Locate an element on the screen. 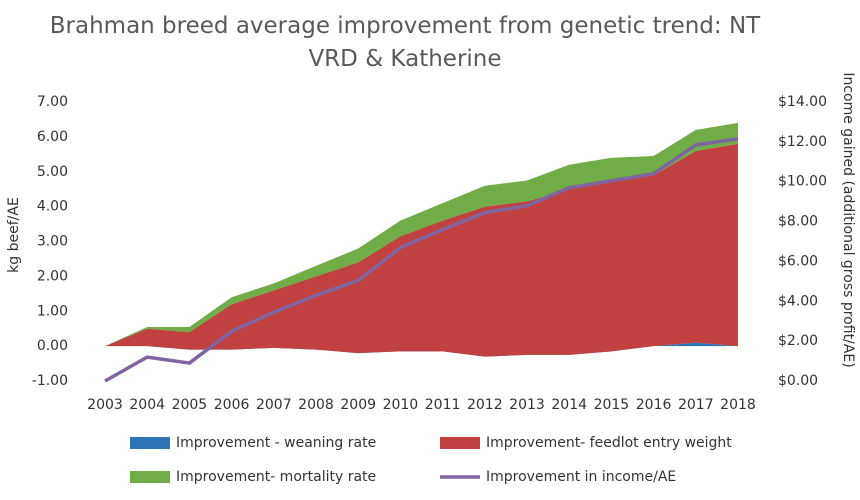 Image resolution: width=860 pixels, height=500 pixels. x-tick-label: 2003 is located at coordinates (105, 405).